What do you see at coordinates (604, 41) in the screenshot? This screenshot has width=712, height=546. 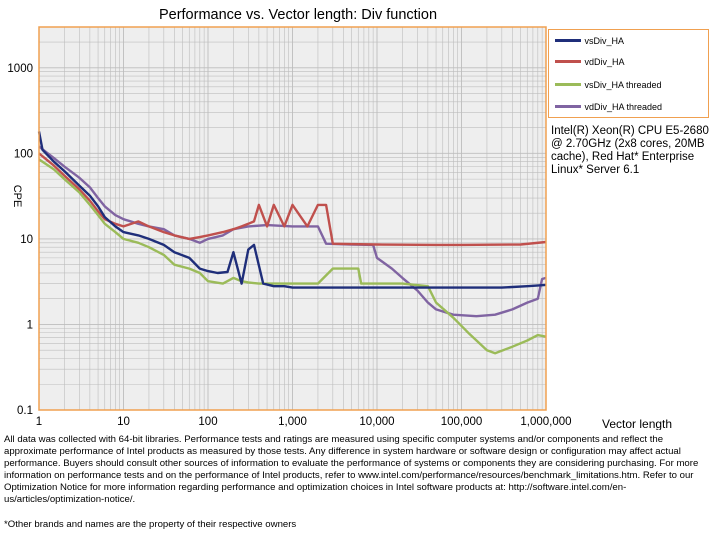 I see `legend-label: vsDiv_HA` at bounding box center [604, 41].